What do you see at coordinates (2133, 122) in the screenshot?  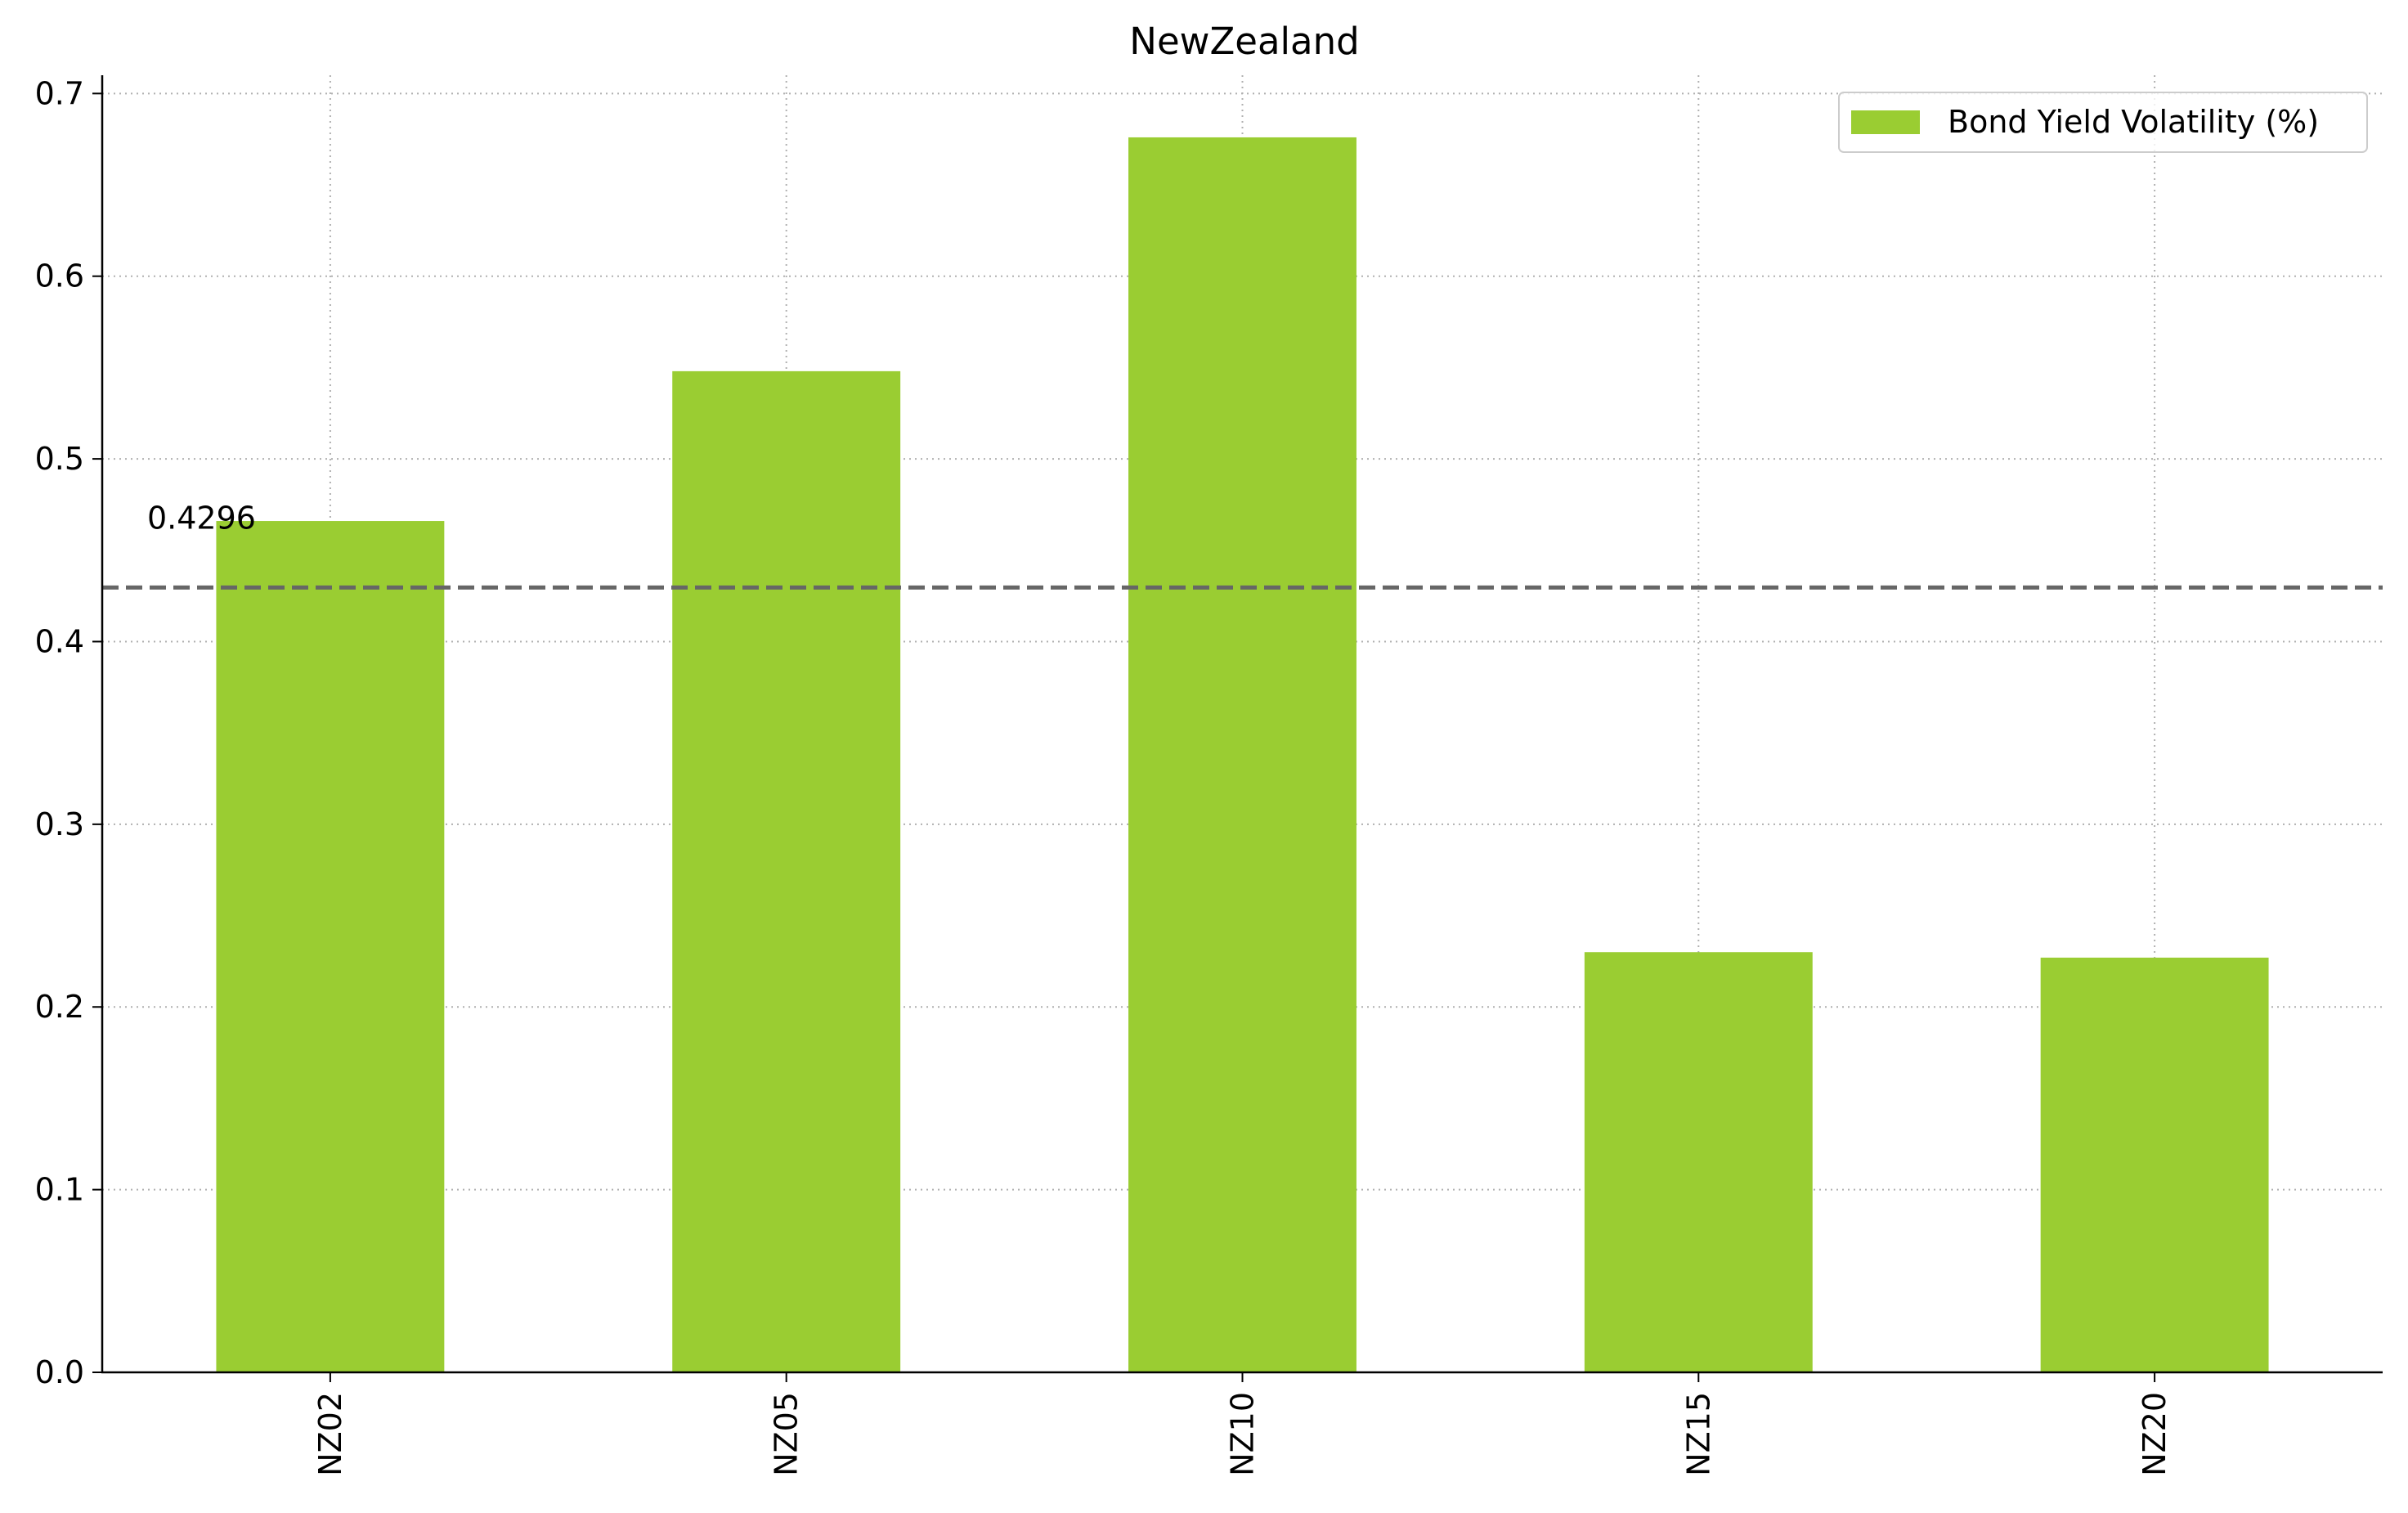 I see `legend-label: Bond Yield Volatility (%)` at bounding box center [2133, 122].